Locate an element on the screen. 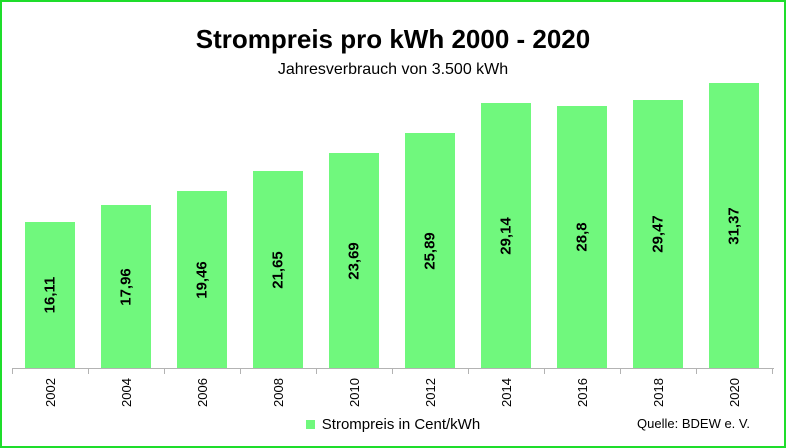 This screenshot has width=786, height=448. bar-cell: 28,8 is located at coordinates (582, 225).